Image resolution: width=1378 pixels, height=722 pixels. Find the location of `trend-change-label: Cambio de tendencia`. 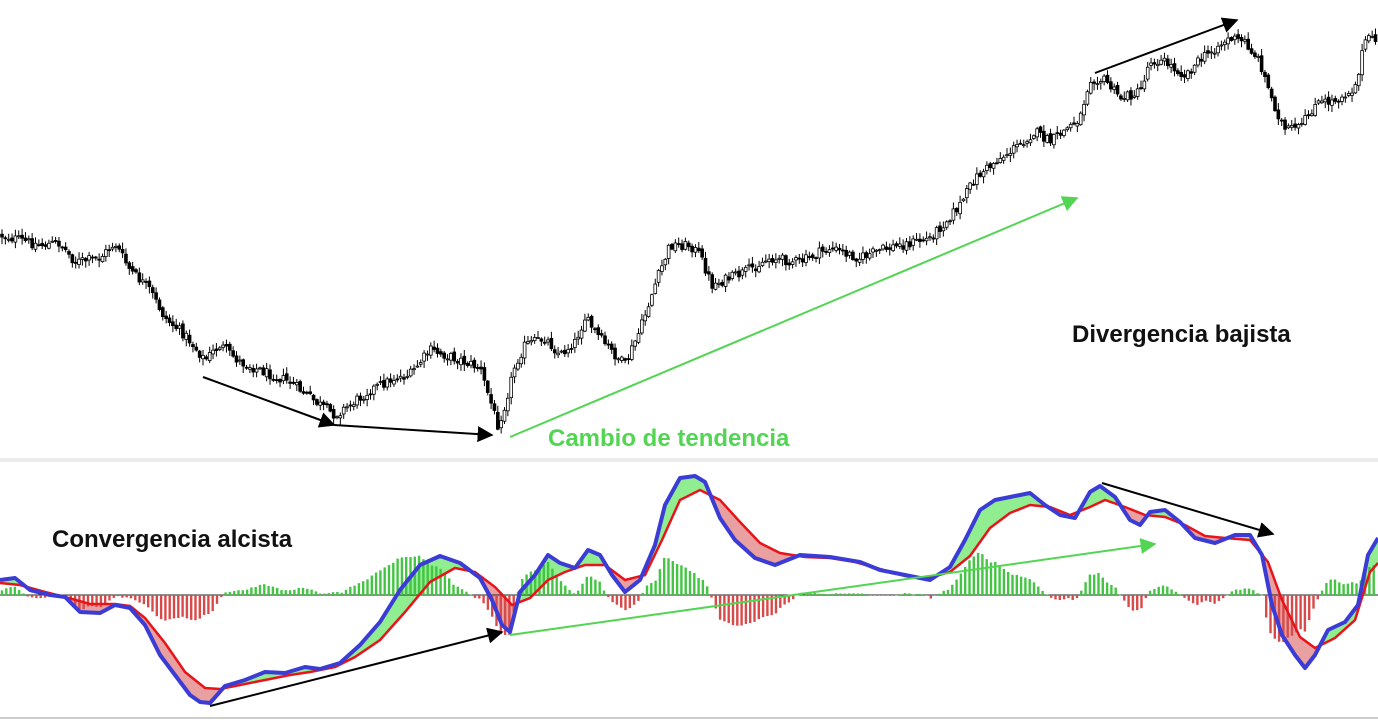

trend-change-label: Cambio de tendencia is located at coordinates (669, 438).